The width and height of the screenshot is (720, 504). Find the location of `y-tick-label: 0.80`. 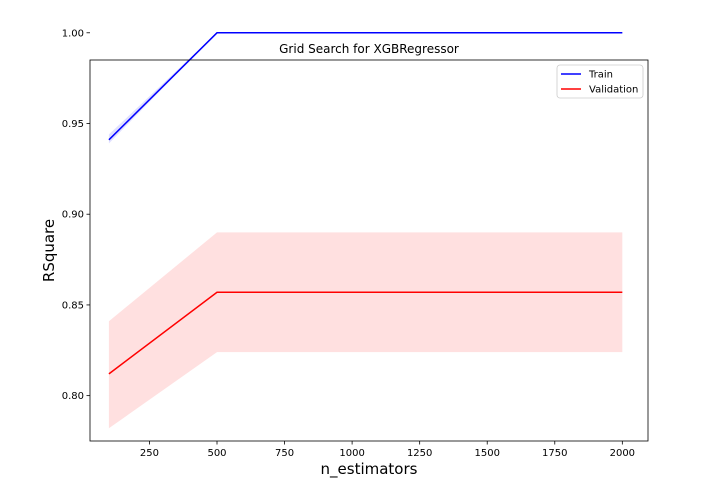

y-tick-label: 0.80 is located at coordinates (73, 396).